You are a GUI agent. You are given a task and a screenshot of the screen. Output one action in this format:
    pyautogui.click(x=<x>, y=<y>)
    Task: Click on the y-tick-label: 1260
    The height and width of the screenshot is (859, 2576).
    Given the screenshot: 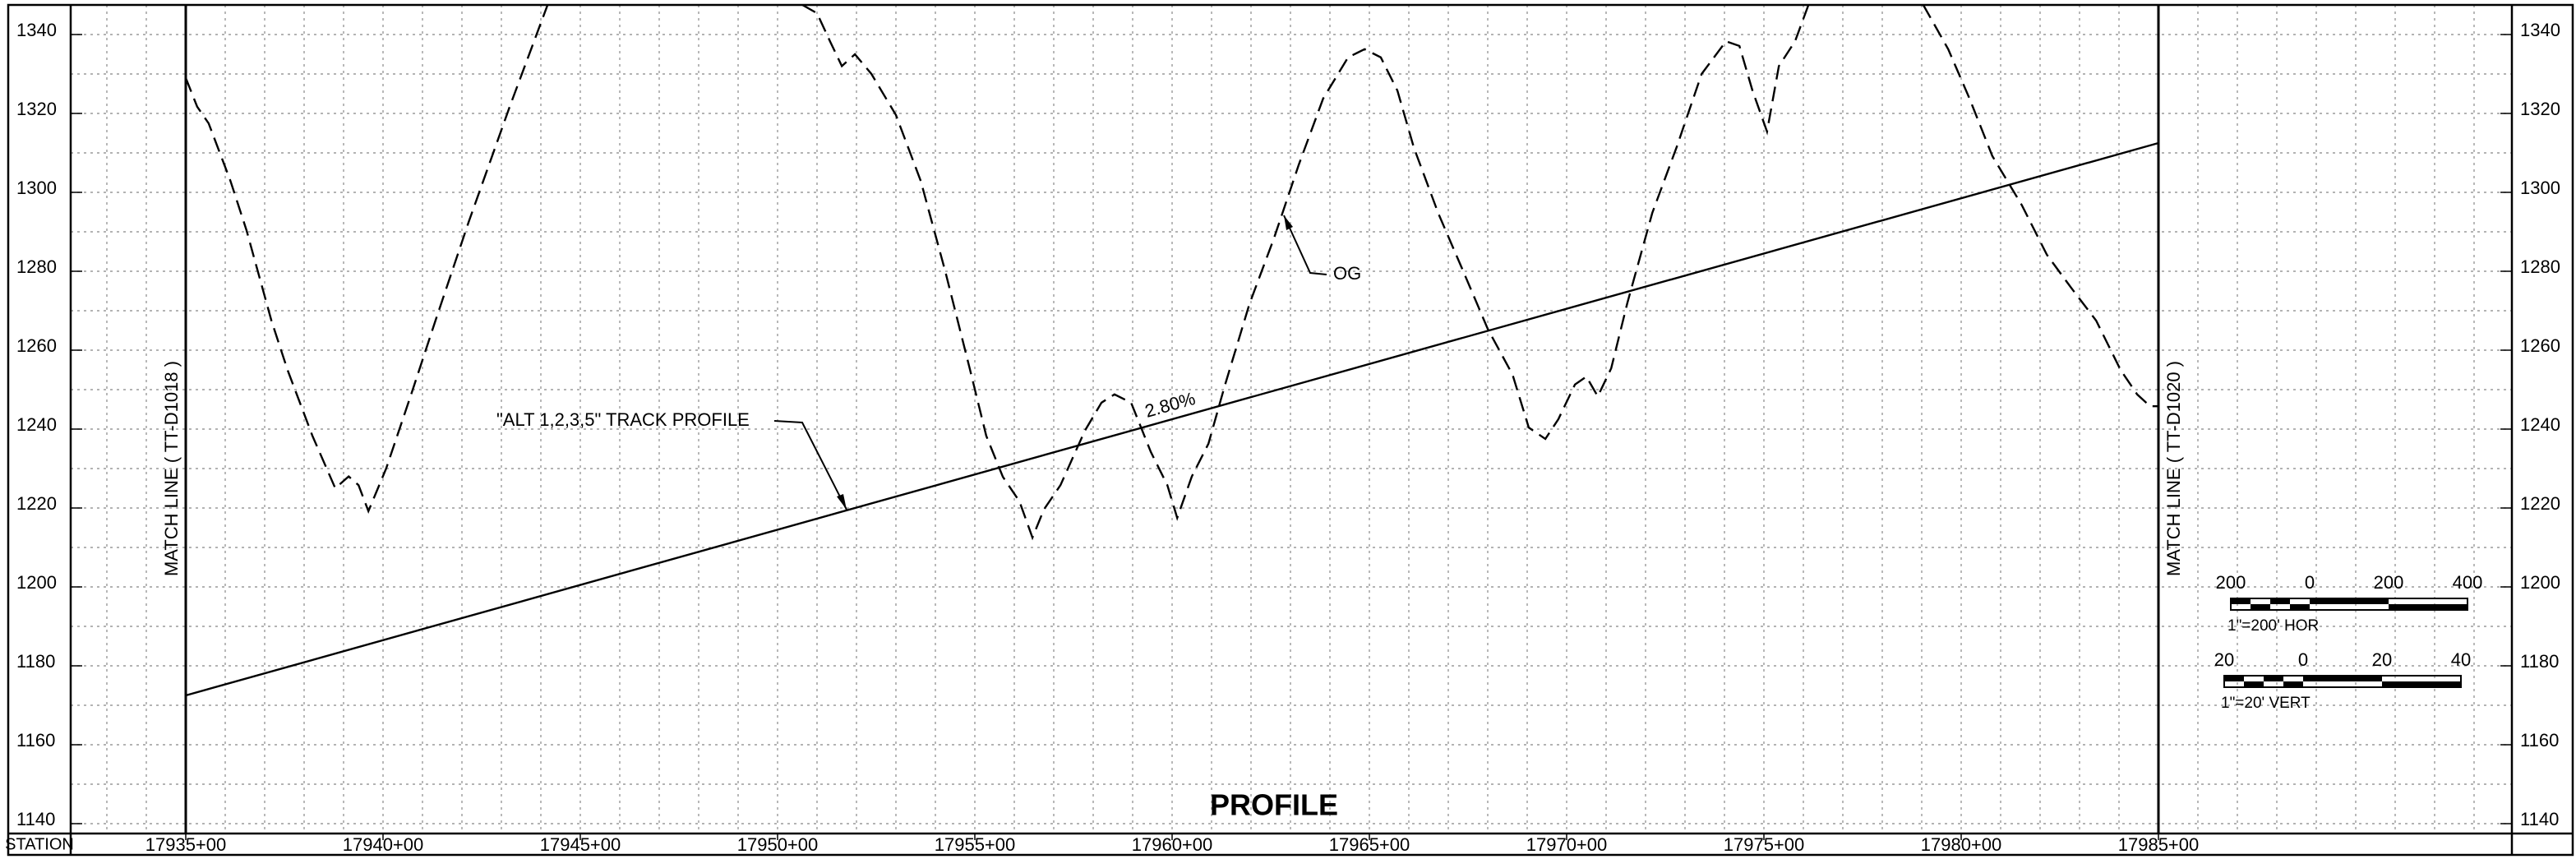 What is the action you would take?
    pyautogui.click(x=37, y=345)
    